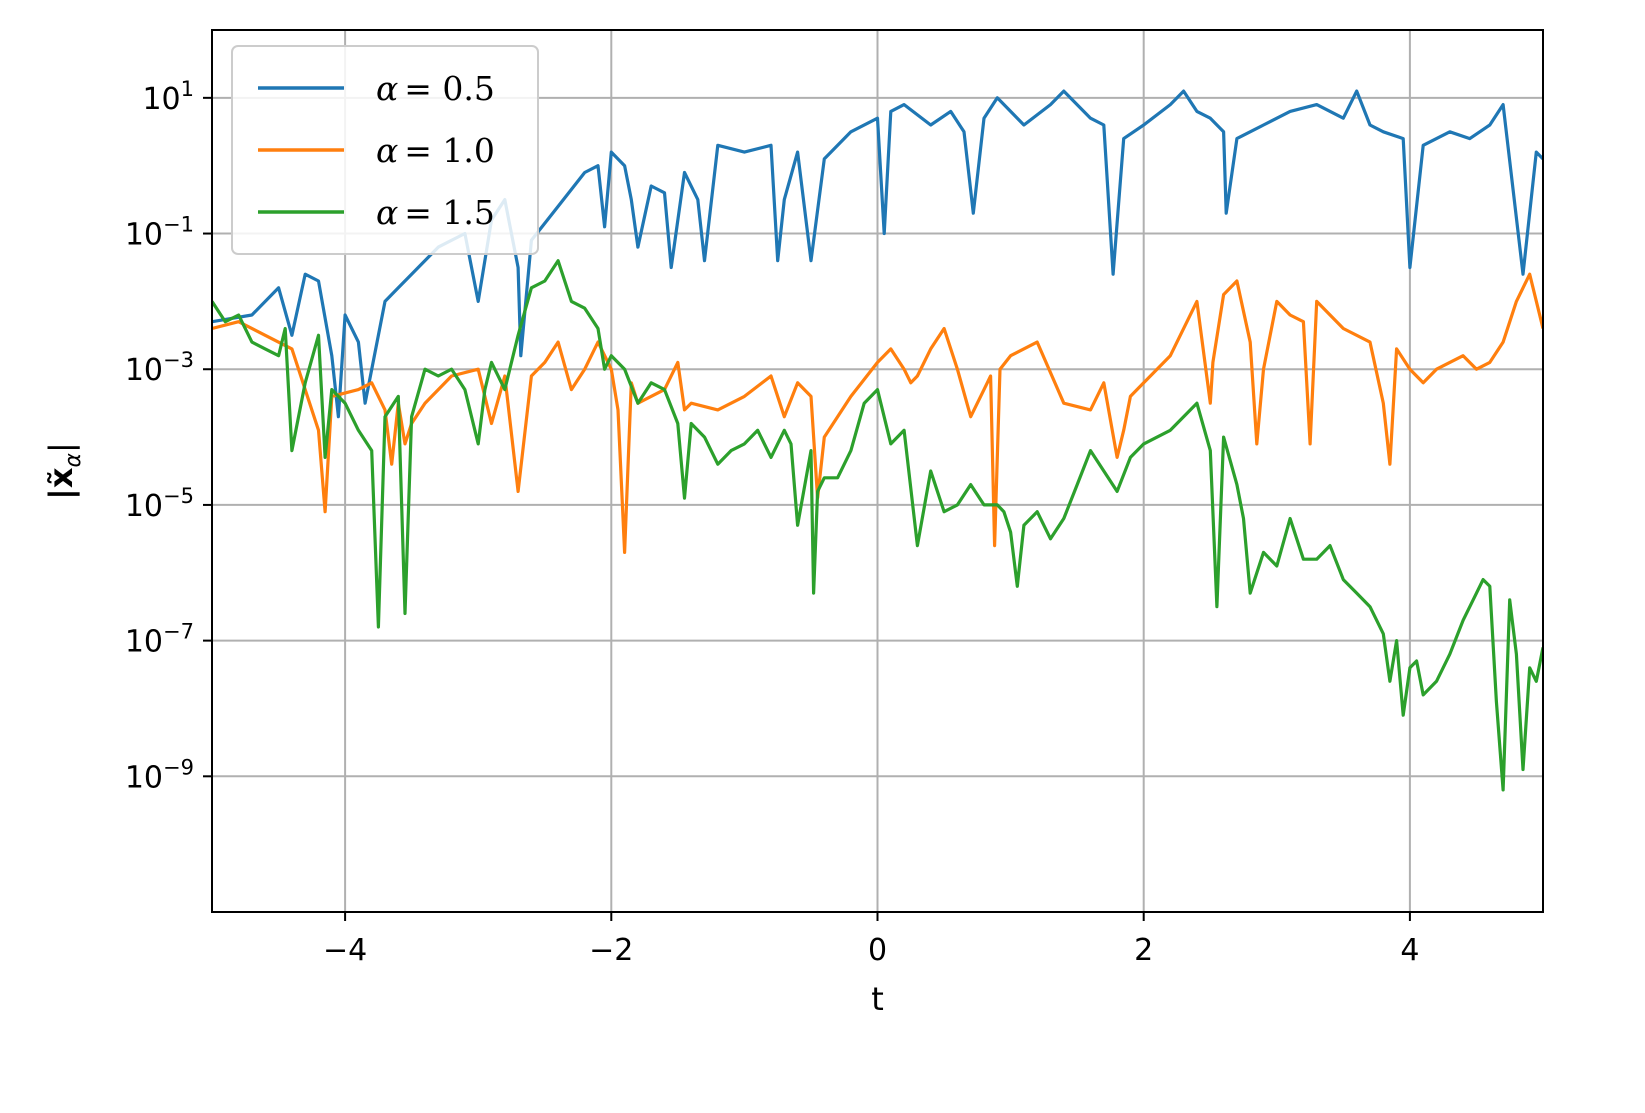 The width and height of the screenshot is (1645, 1113). What do you see at coordinates (1143, 950) in the screenshot?
I see `x-tick-label: 2` at bounding box center [1143, 950].